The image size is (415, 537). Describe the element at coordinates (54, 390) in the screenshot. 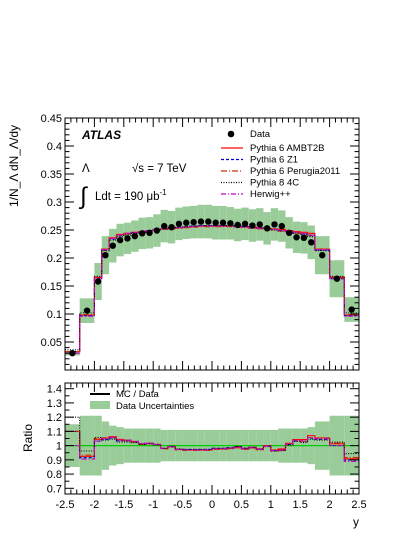

I see `ratio-y-tick-label: 1.4` at that location.